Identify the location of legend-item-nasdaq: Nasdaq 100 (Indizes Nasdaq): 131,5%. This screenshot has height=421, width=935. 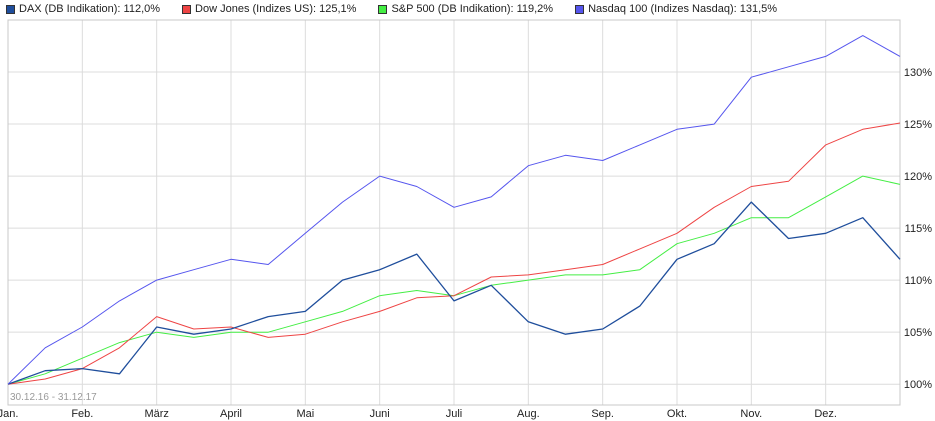
(676, 9).